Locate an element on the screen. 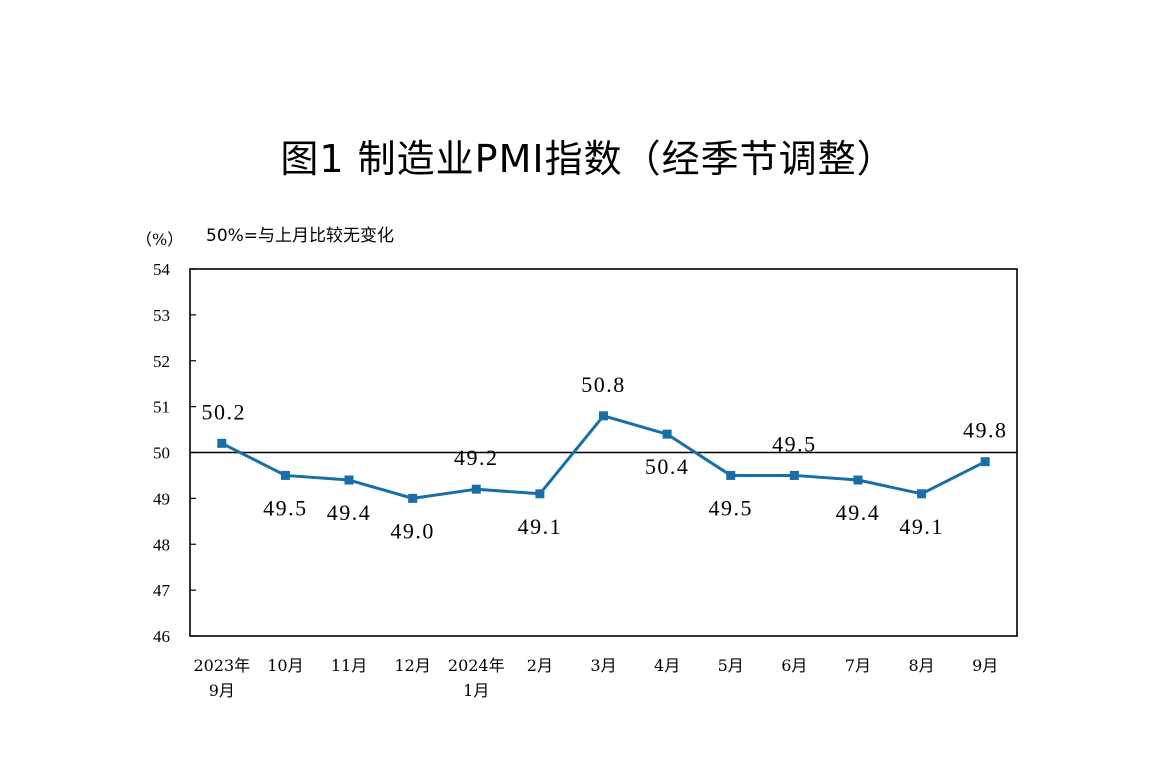 This screenshot has height=757, width=1176. x-tick-label: 6月 is located at coordinates (794, 665).